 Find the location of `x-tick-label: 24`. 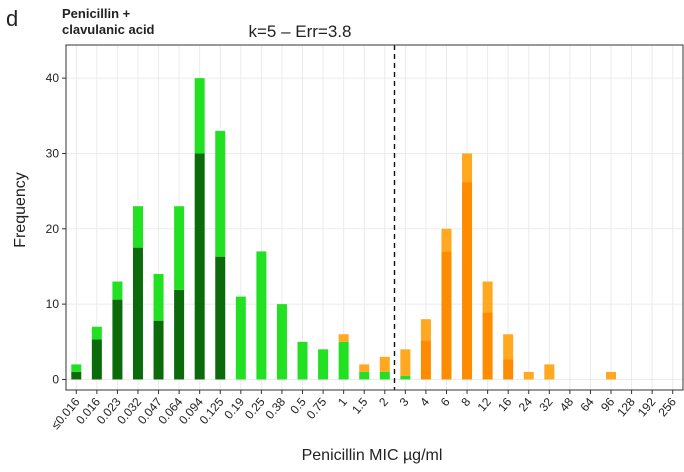

x-tick-label: 24 is located at coordinates (526, 404).